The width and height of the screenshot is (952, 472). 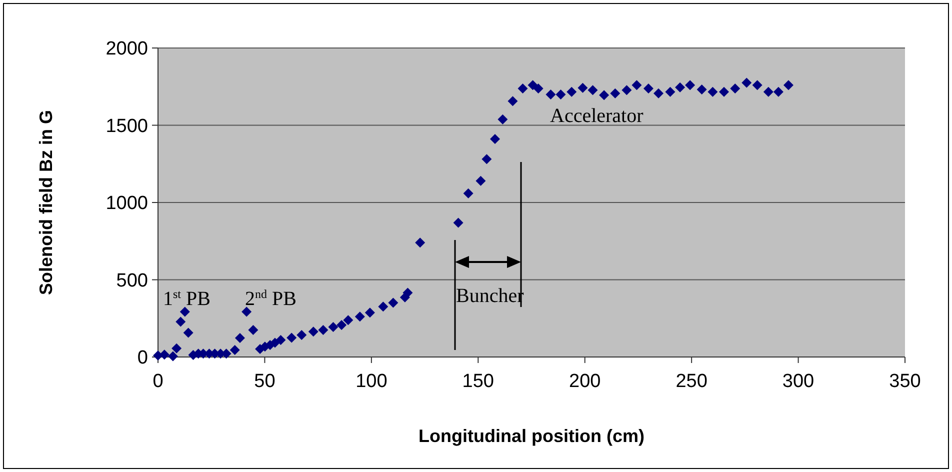 I want to click on y-tick-label: 1000, so click(x=127, y=203).